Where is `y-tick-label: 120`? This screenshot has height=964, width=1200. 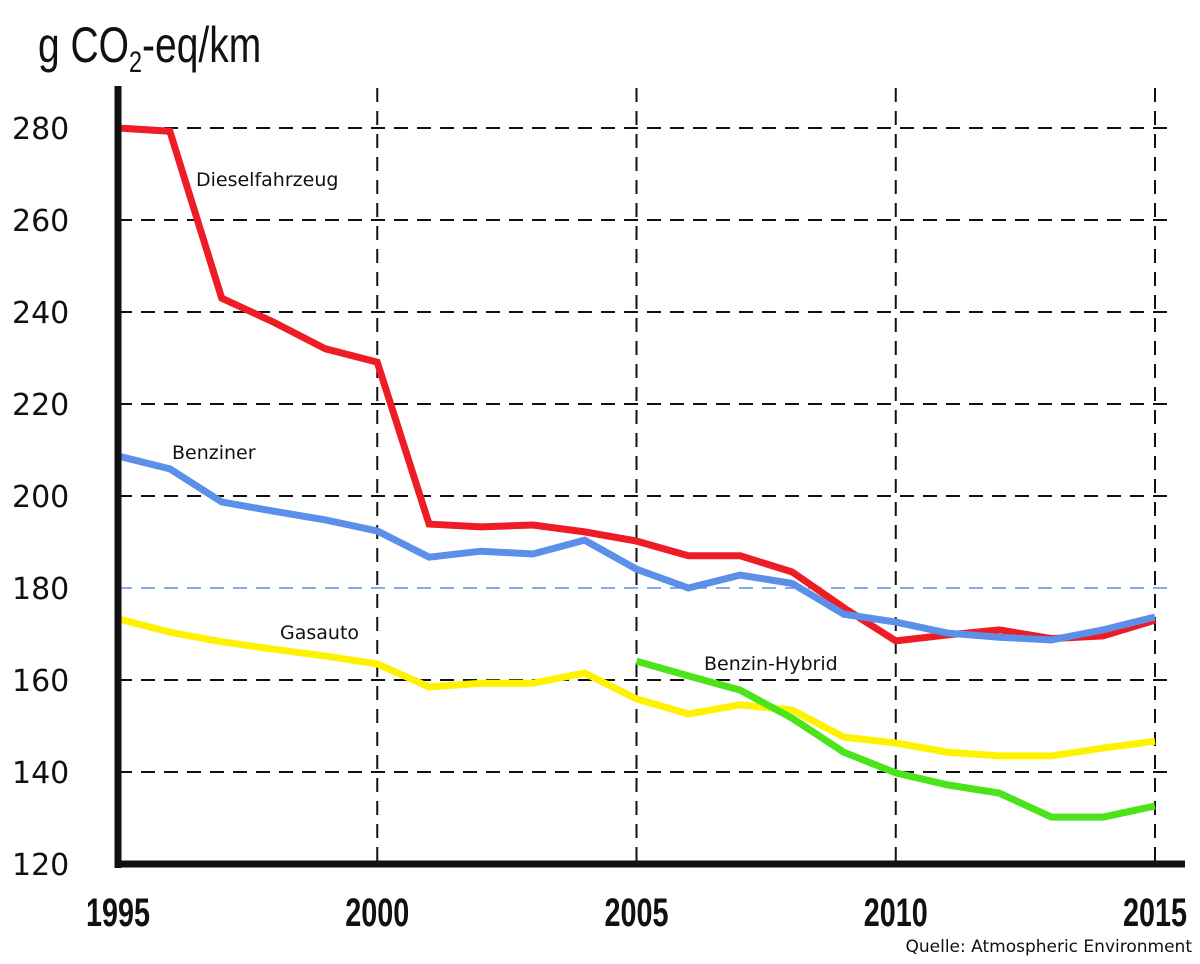 y-tick-label: 120 is located at coordinates (40, 865).